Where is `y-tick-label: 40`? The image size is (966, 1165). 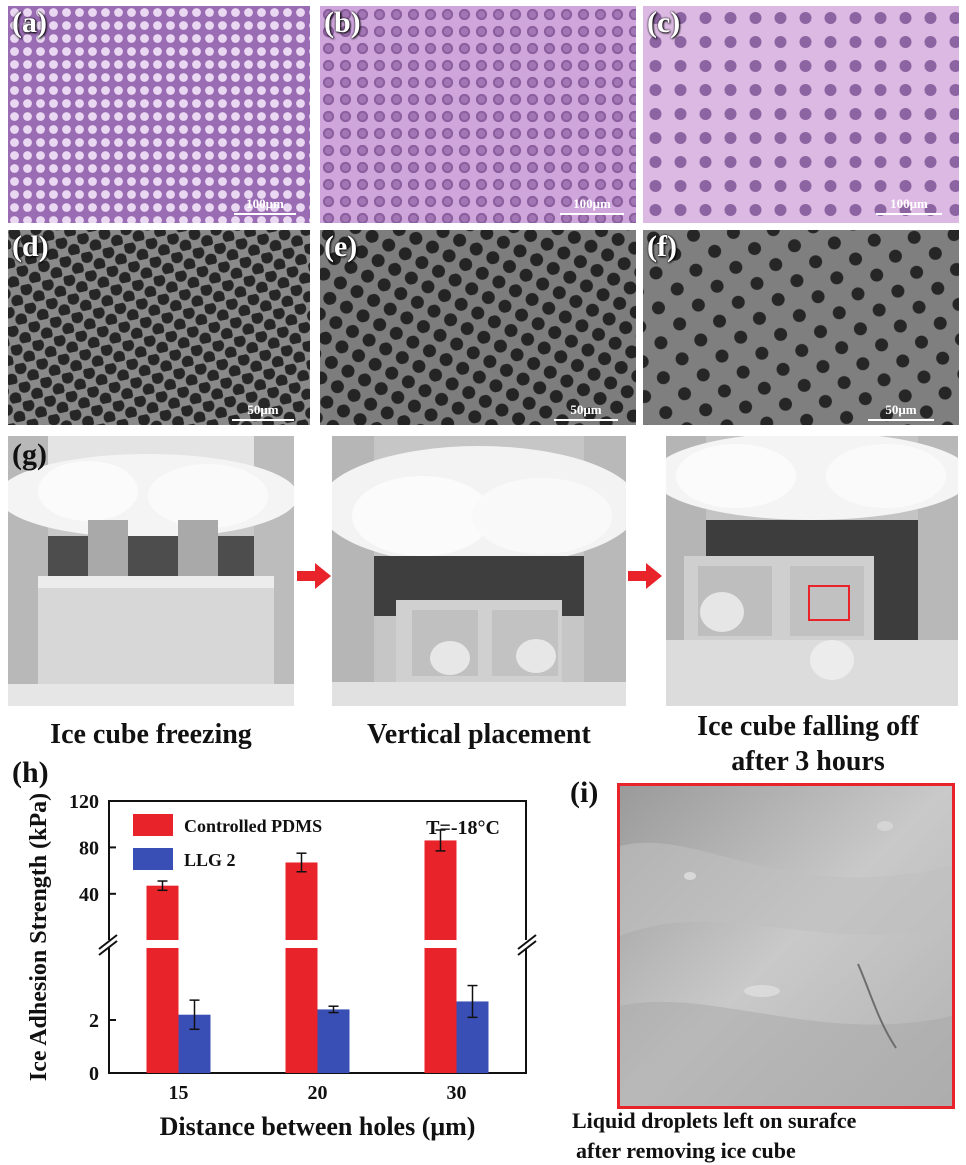 y-tick-label: 40 is located at coordinates (89, 895).